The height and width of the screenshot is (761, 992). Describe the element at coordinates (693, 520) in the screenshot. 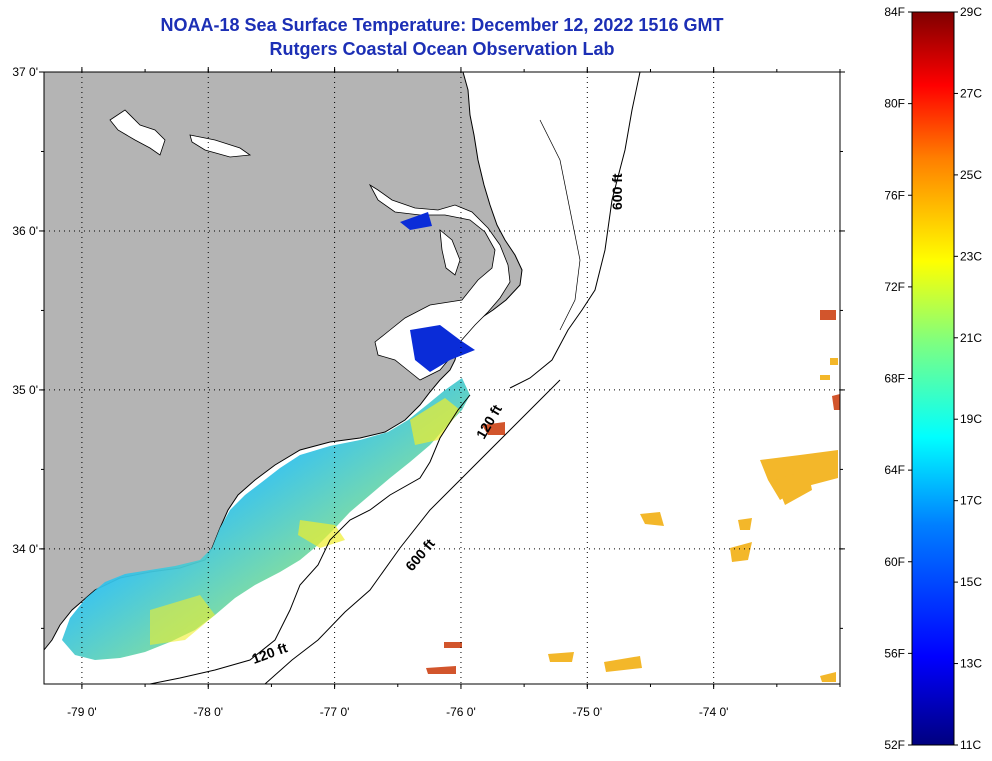

I see `offshore-warm-patches` at that location.